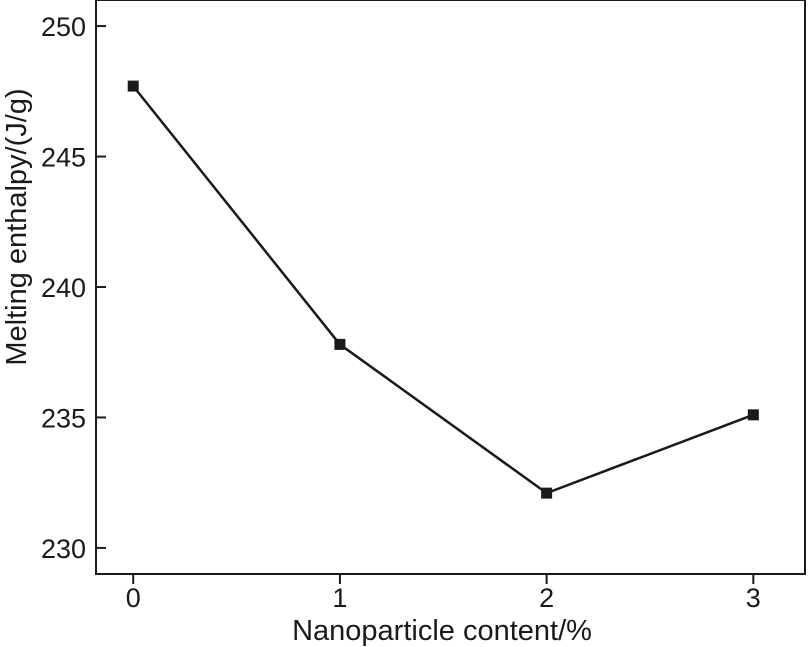  Describe the element at coordinates (63, 418) in the screenshot. I see `y-tick-label: 235` at that location.